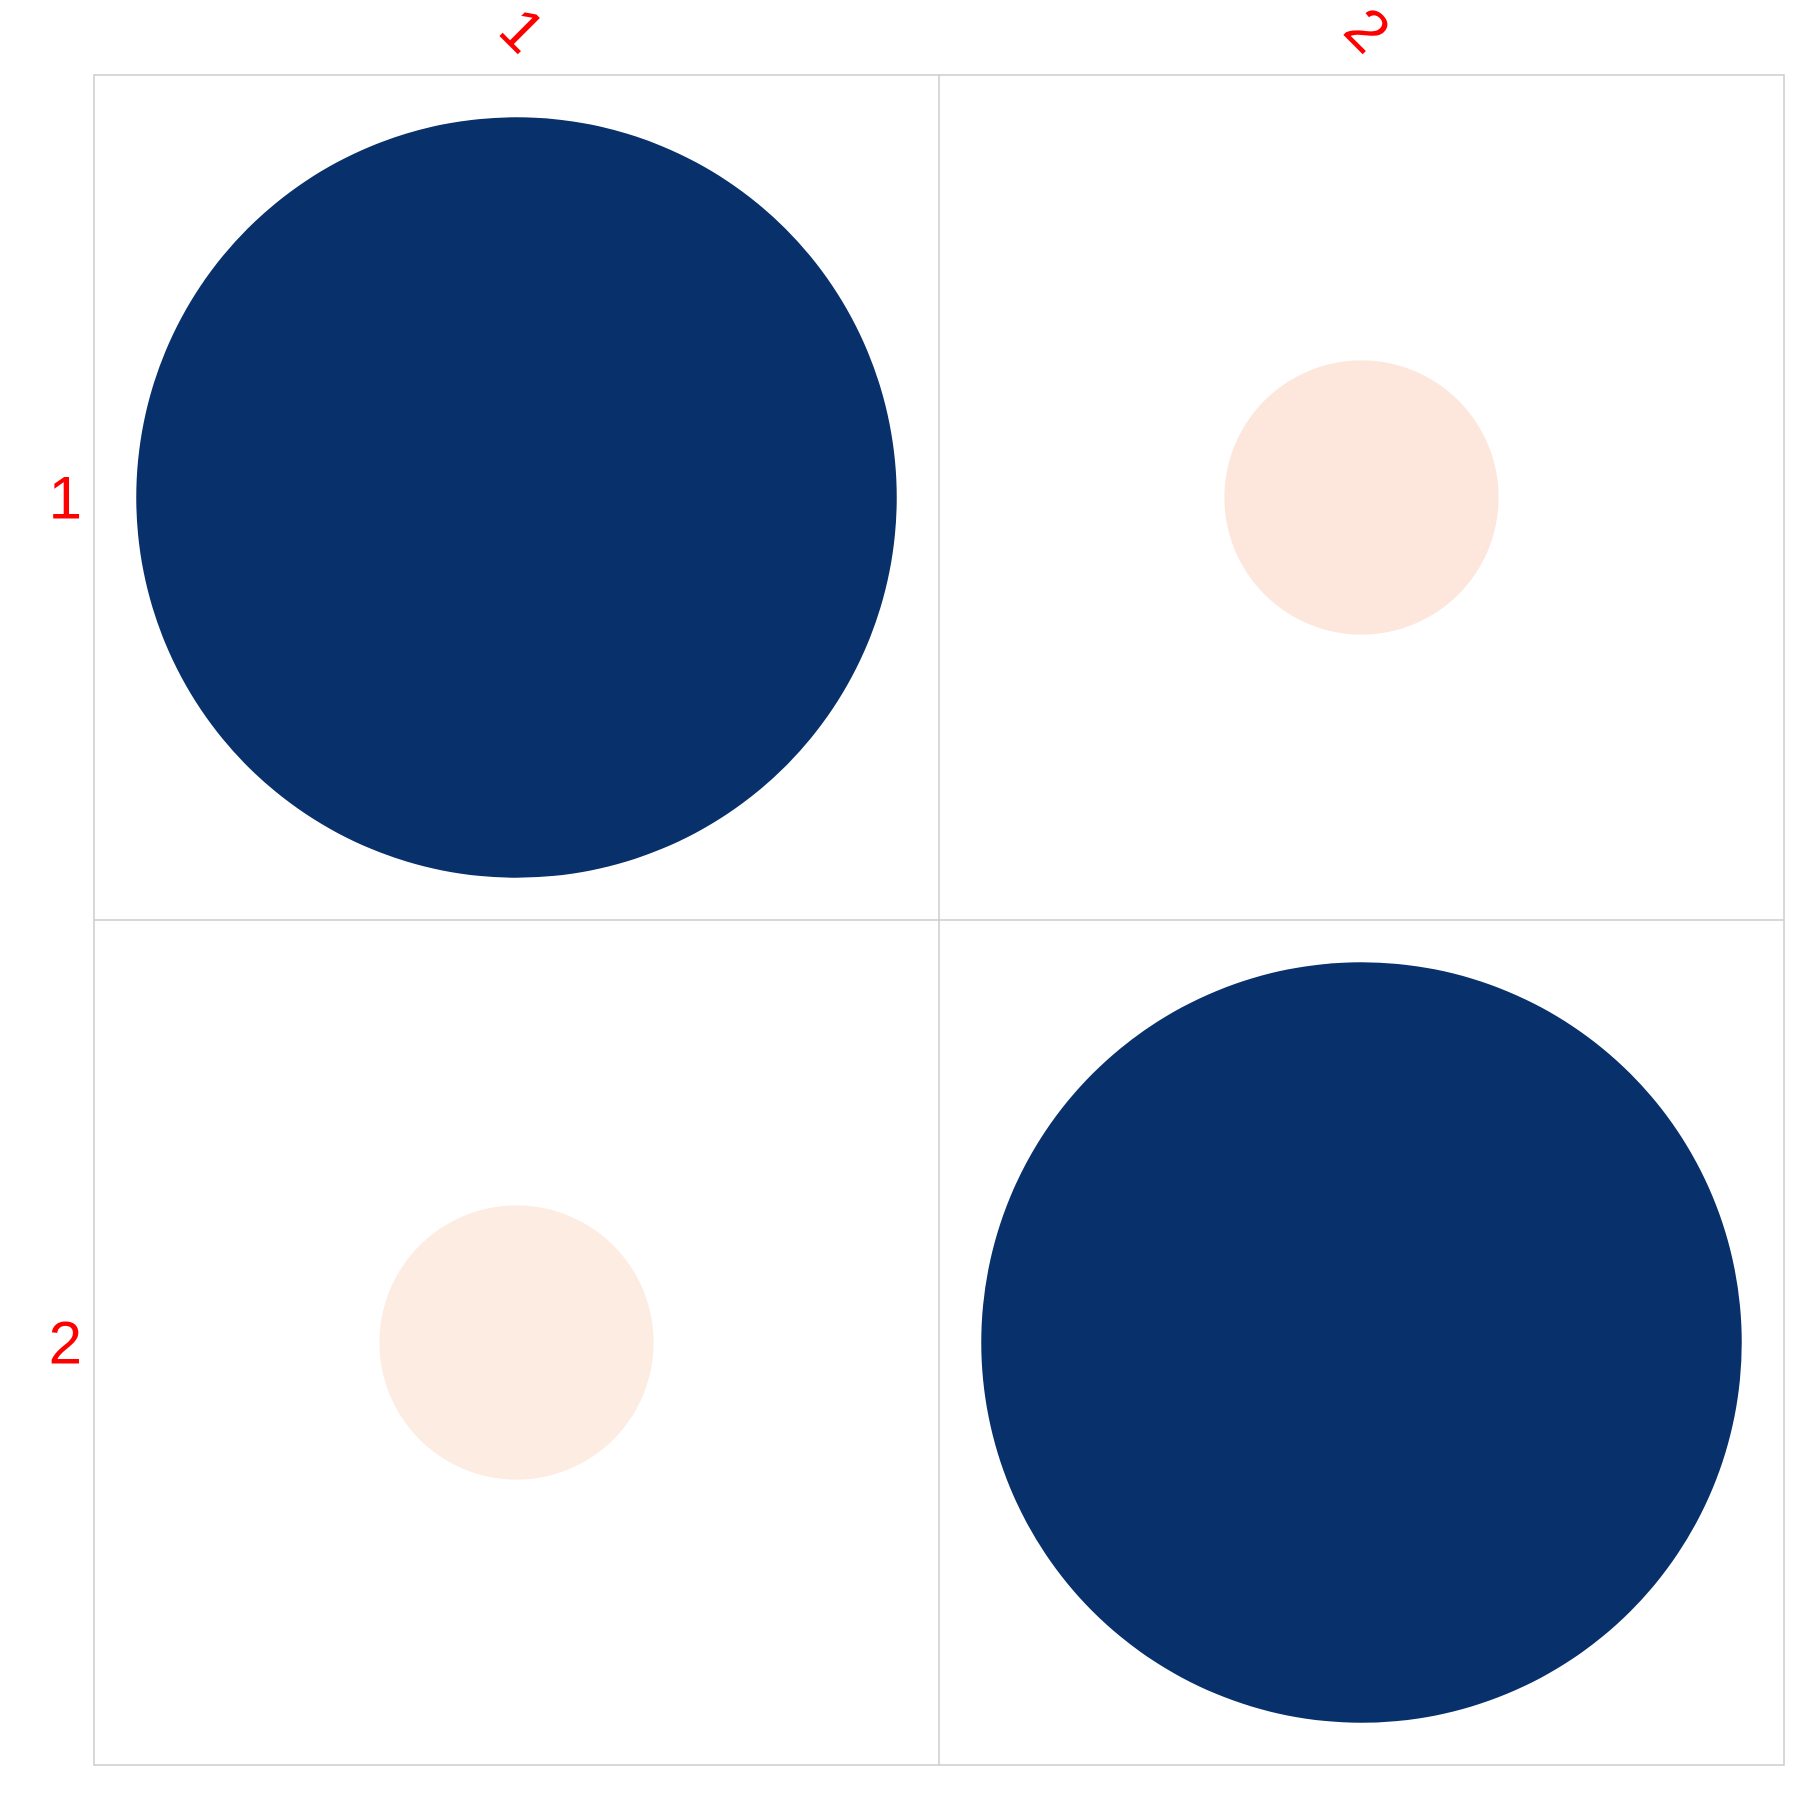  What do you see at coordinates (65, 498) in the screenshot?
I see `row-label: 1` at bounding box center [65, 498].